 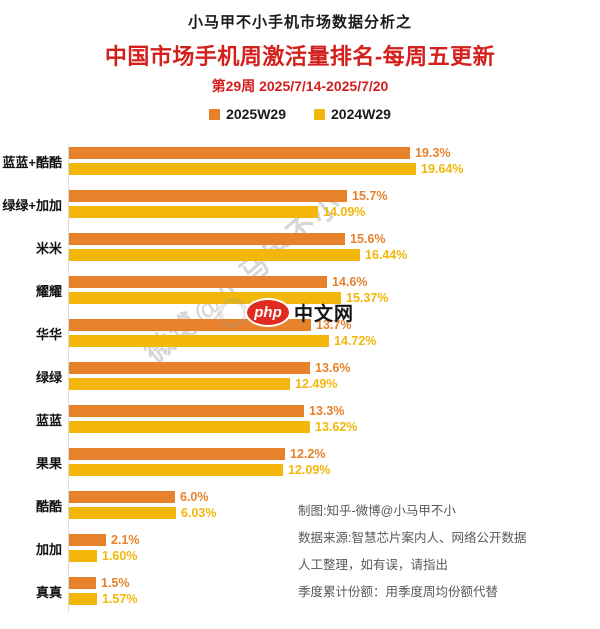 I want to click on bar-value-label: 14.09%, so click(x=344, y=212).